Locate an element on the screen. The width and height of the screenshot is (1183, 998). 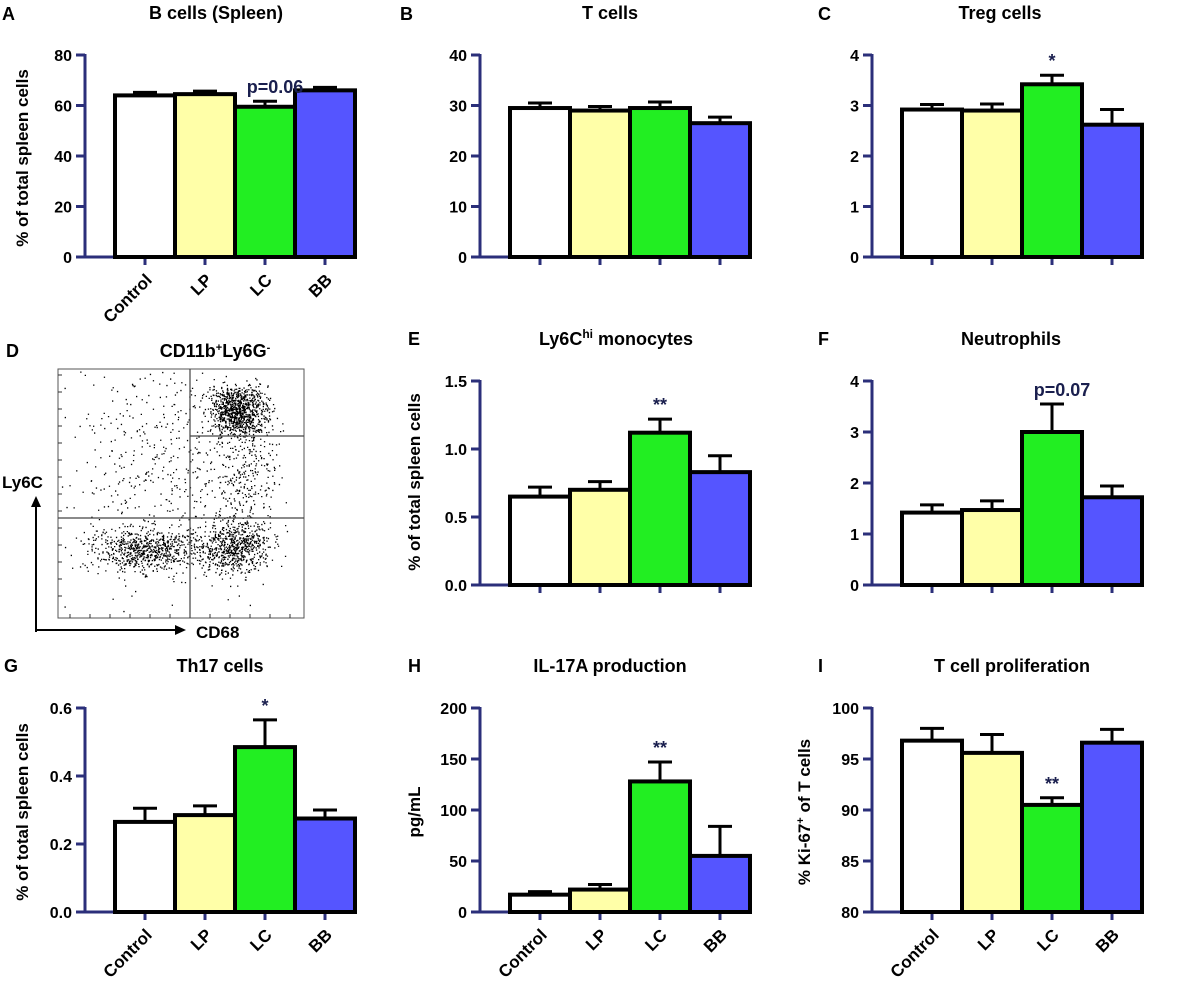
bar-i-lc is located at coordinates (1052, 858).